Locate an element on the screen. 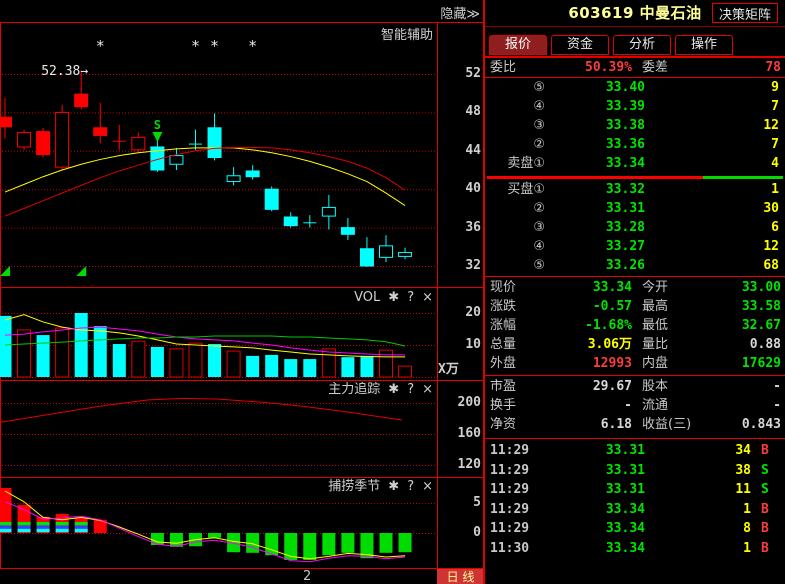 This screenshot has height=584, width=785. level-label: ③ is located at coordinates (539, 227).